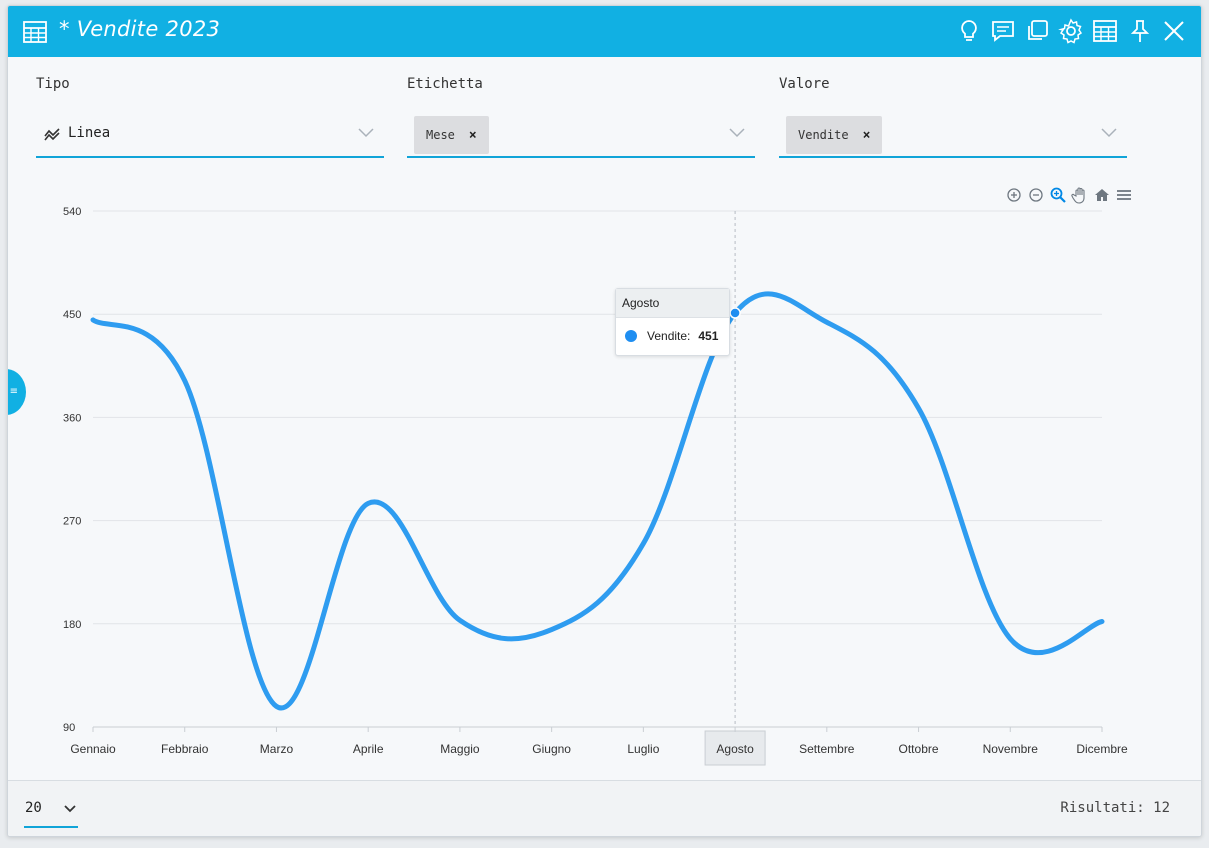 The width and height of the screenshot is (1209, 848). Describe the element at coordinates (1036, 195) in the screenshot. I see `zoom-out-icon` at that location.